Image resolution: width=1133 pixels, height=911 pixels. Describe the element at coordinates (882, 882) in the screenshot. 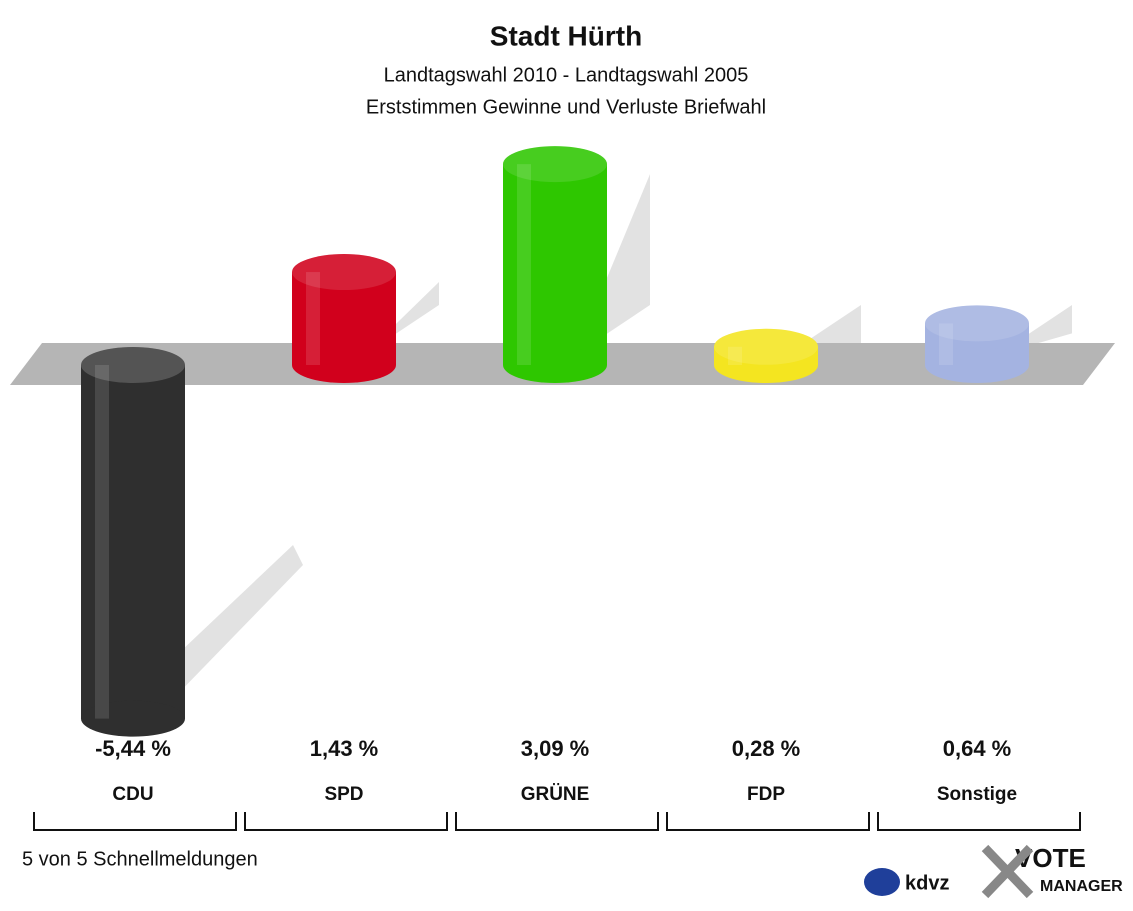

I see `logo-globe` at that location.